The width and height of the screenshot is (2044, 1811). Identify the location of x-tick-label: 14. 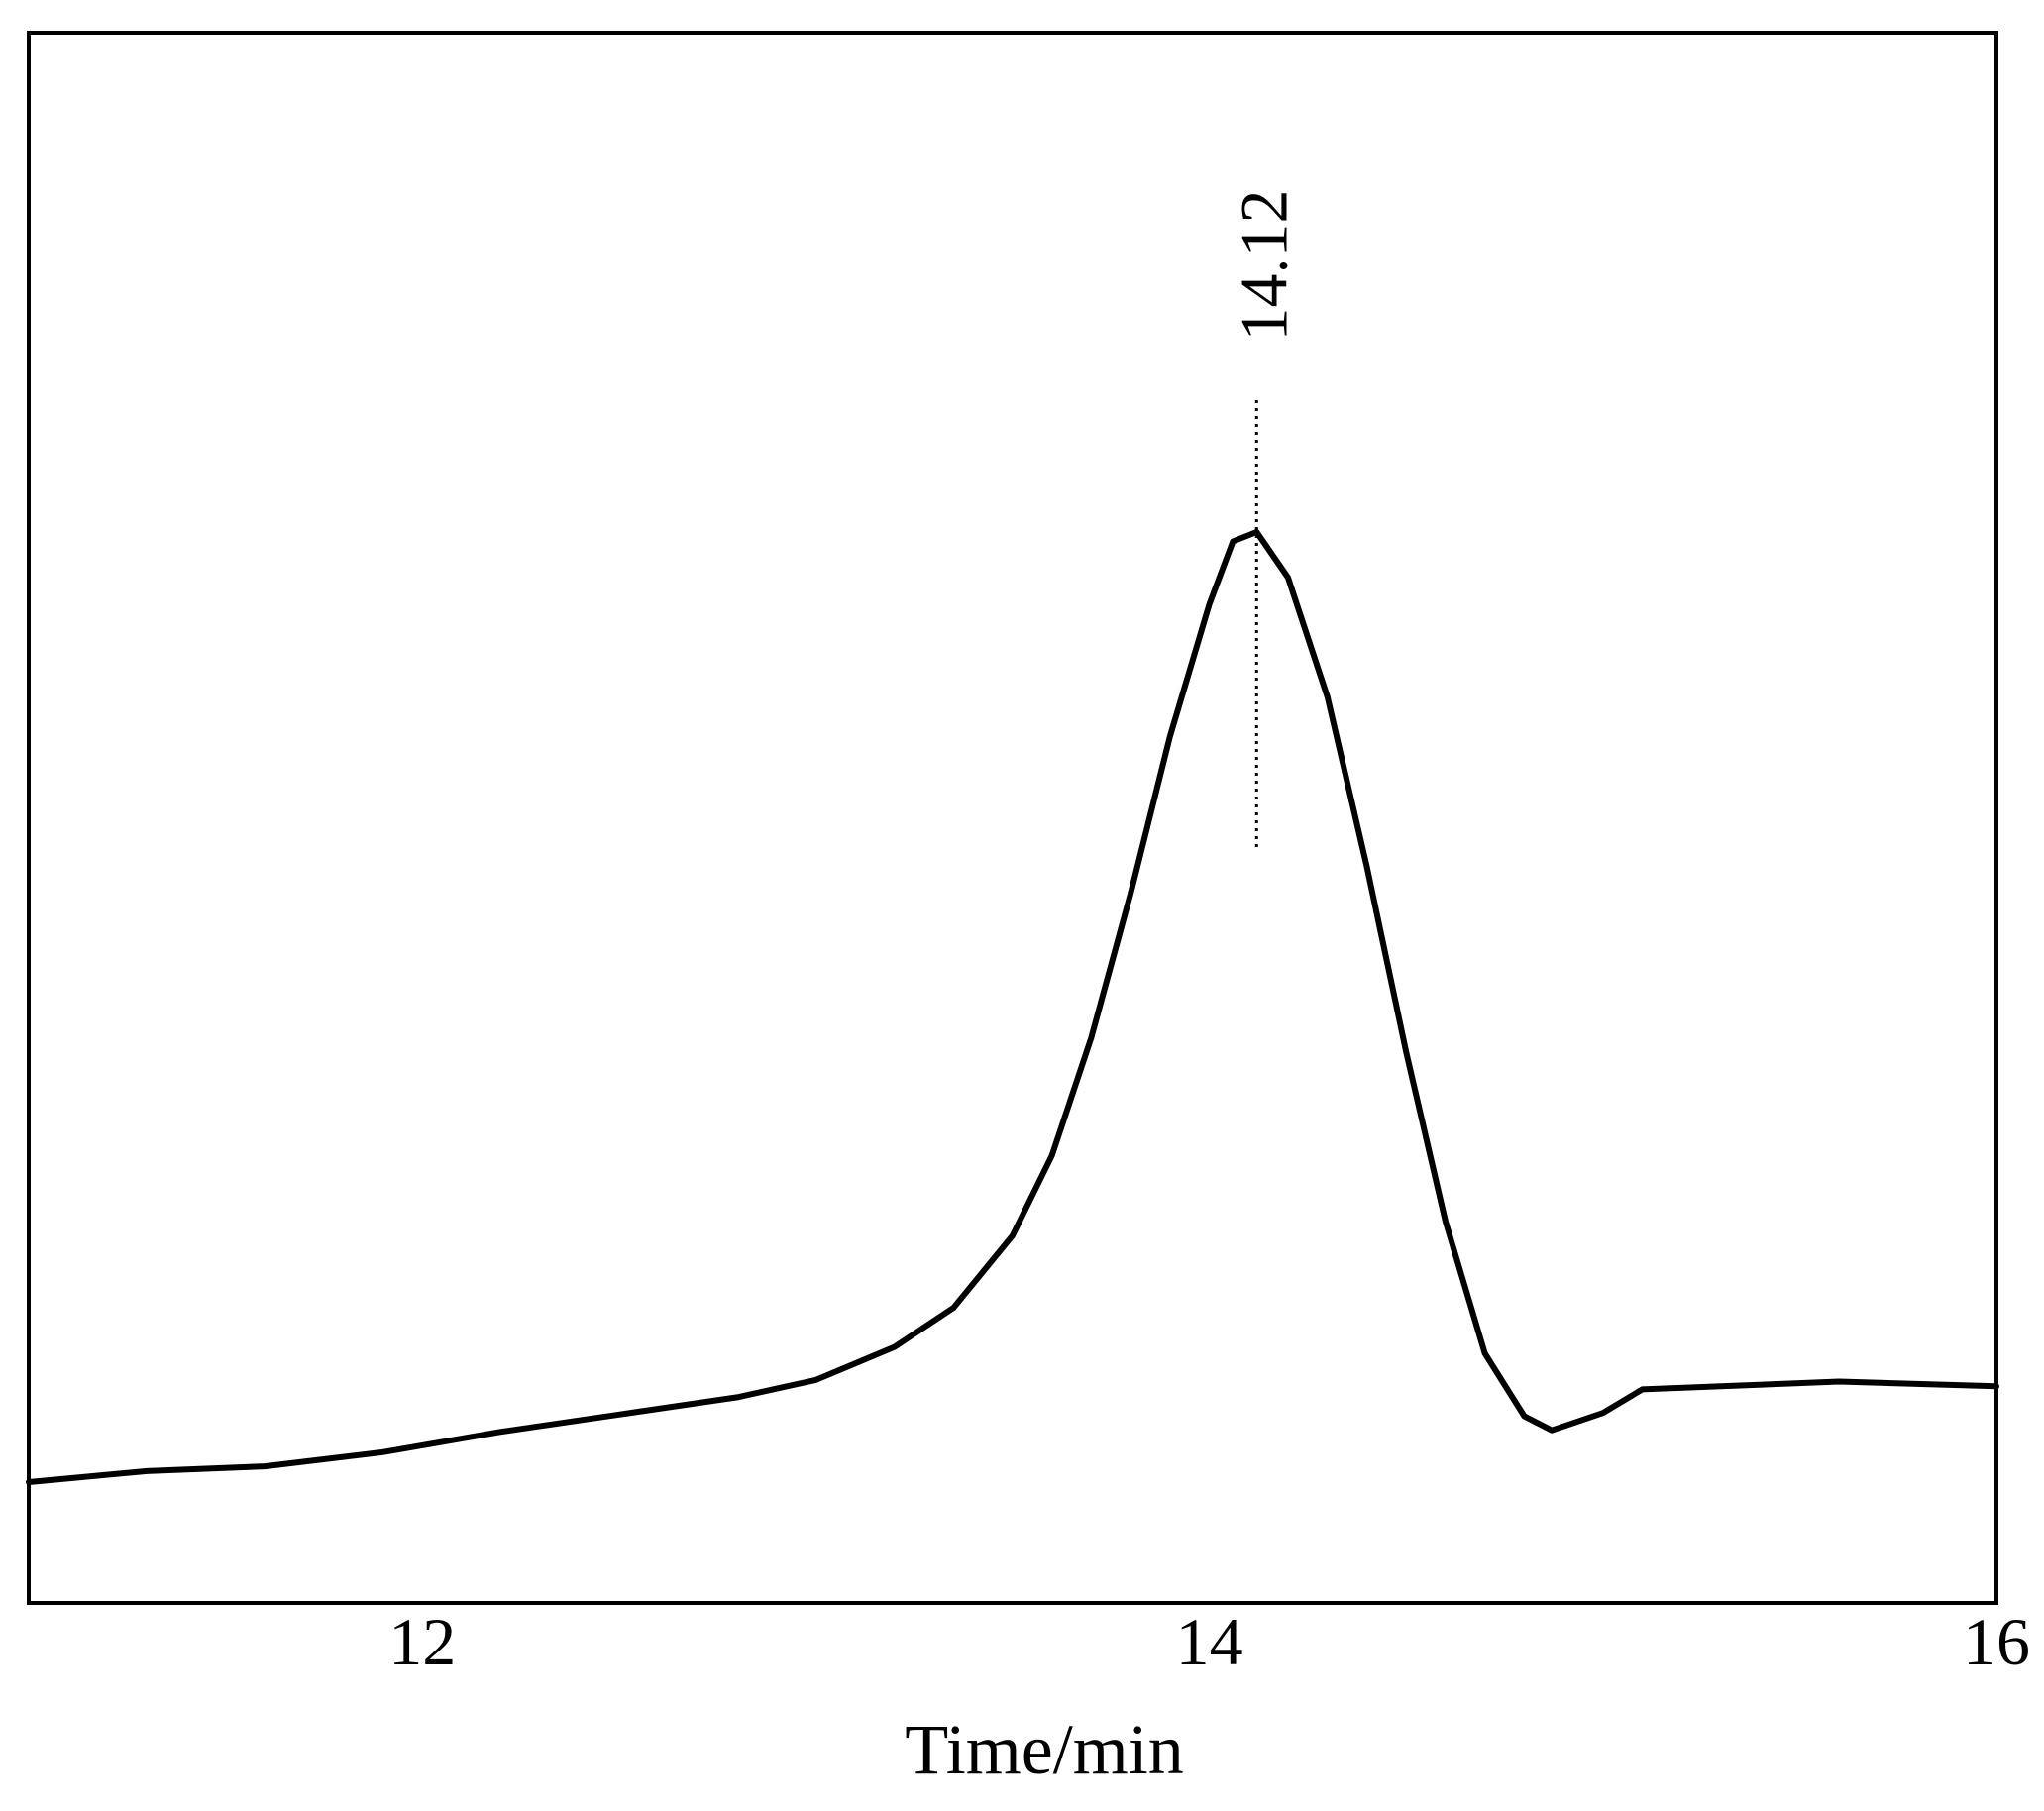
(1209, 1641).